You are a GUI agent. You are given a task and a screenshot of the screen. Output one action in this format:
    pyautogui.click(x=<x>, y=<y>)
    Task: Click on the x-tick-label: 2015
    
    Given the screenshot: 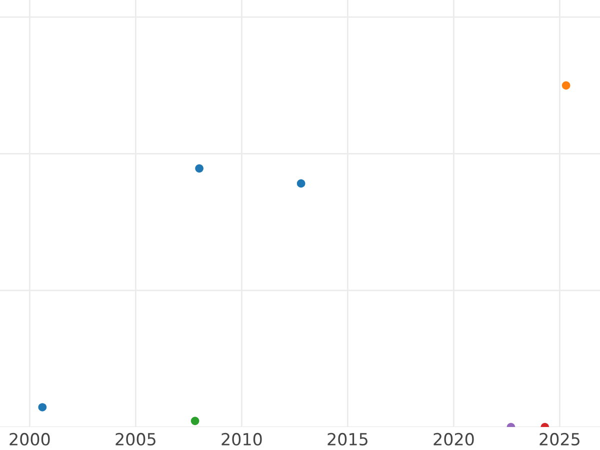 What is the action you would take?
    pyautogui.click(x=348, y=439)
    